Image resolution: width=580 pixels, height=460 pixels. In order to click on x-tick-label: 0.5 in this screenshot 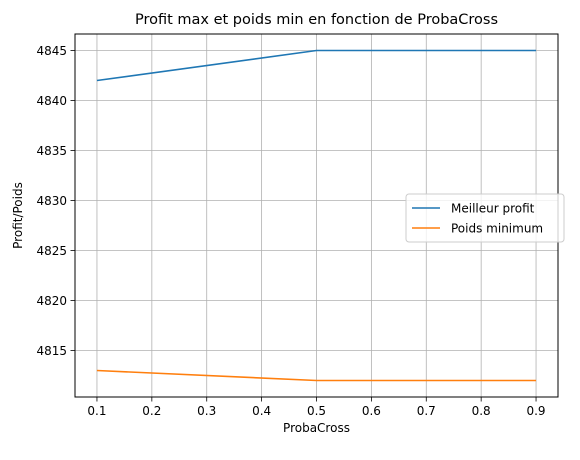, I will do `click(316, 411)`.